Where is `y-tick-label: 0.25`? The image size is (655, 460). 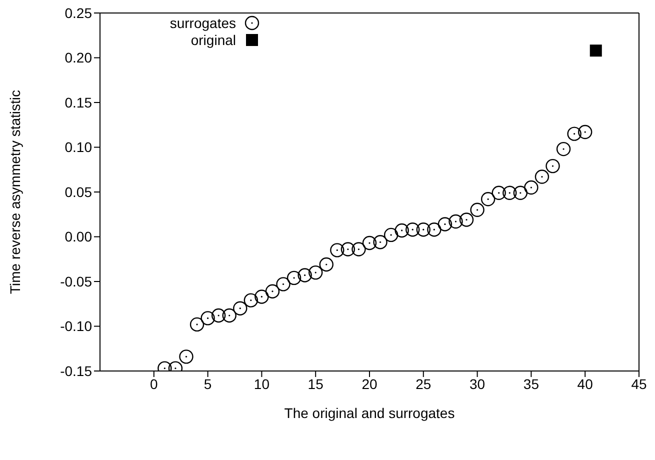 y-tick-label: 0.25 is located at coordinates (78, 12).